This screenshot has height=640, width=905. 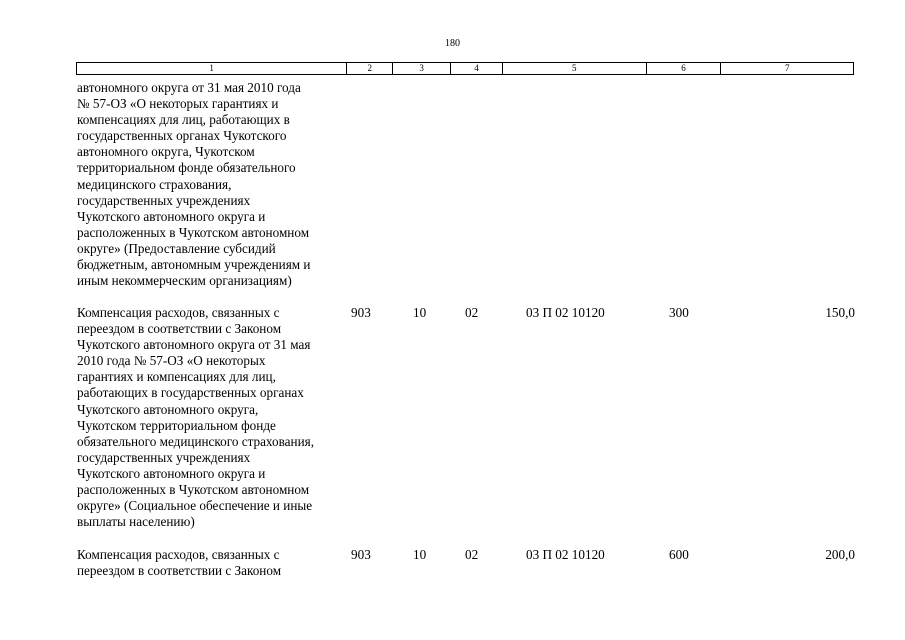 What do you see at coordinates (196, 441) in the screenshot?
I see `row-description-line: обязательного медицинского страхования,` at bounding box center [196, 441].